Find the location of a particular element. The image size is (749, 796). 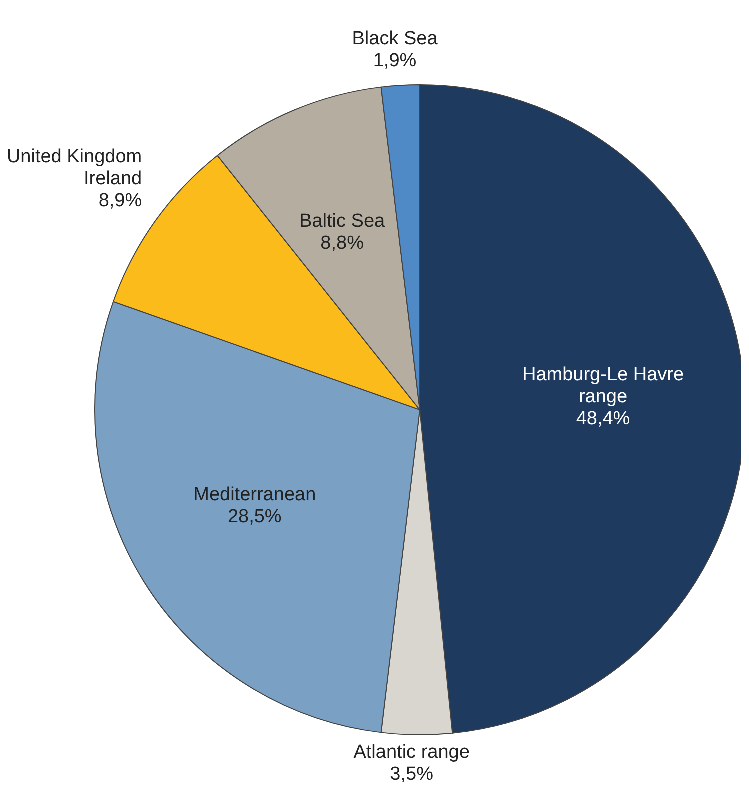

data-label: 28,5% is located at coordinates (255, 517).